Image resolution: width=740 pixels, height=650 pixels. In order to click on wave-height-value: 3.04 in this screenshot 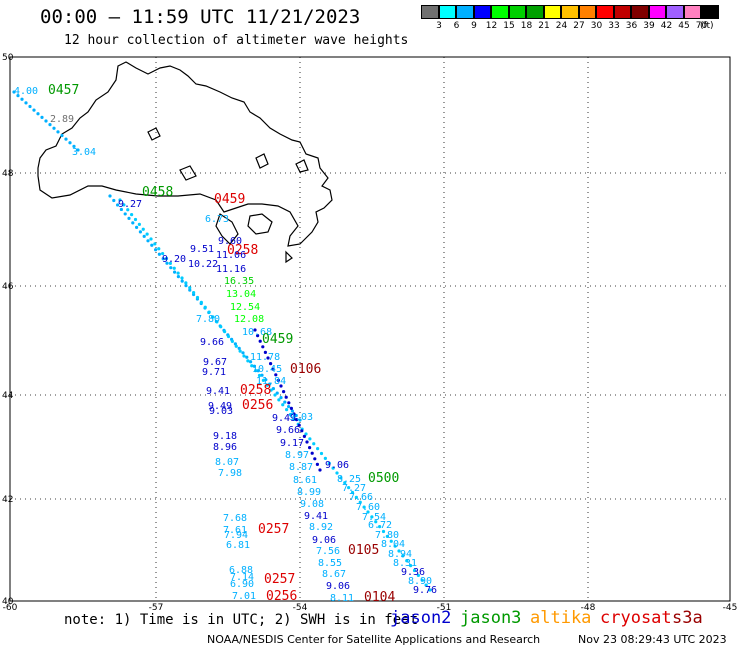, I will do `click(84, 152)`.